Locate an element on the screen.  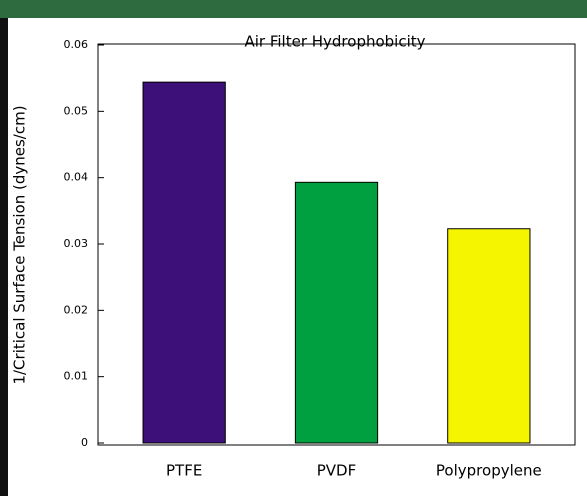
y-tick-label: 0.02 is located at coordinates (76, 309).